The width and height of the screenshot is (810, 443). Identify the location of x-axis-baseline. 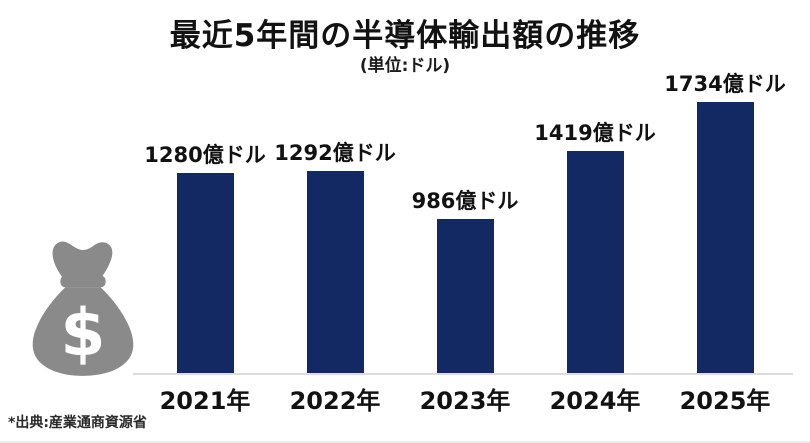
(463, 374).